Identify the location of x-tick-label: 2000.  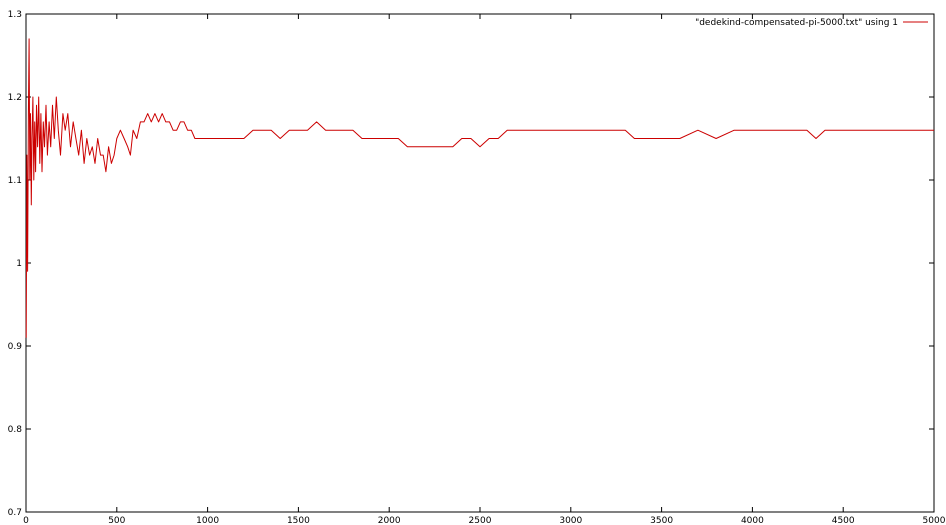
(389, 520).